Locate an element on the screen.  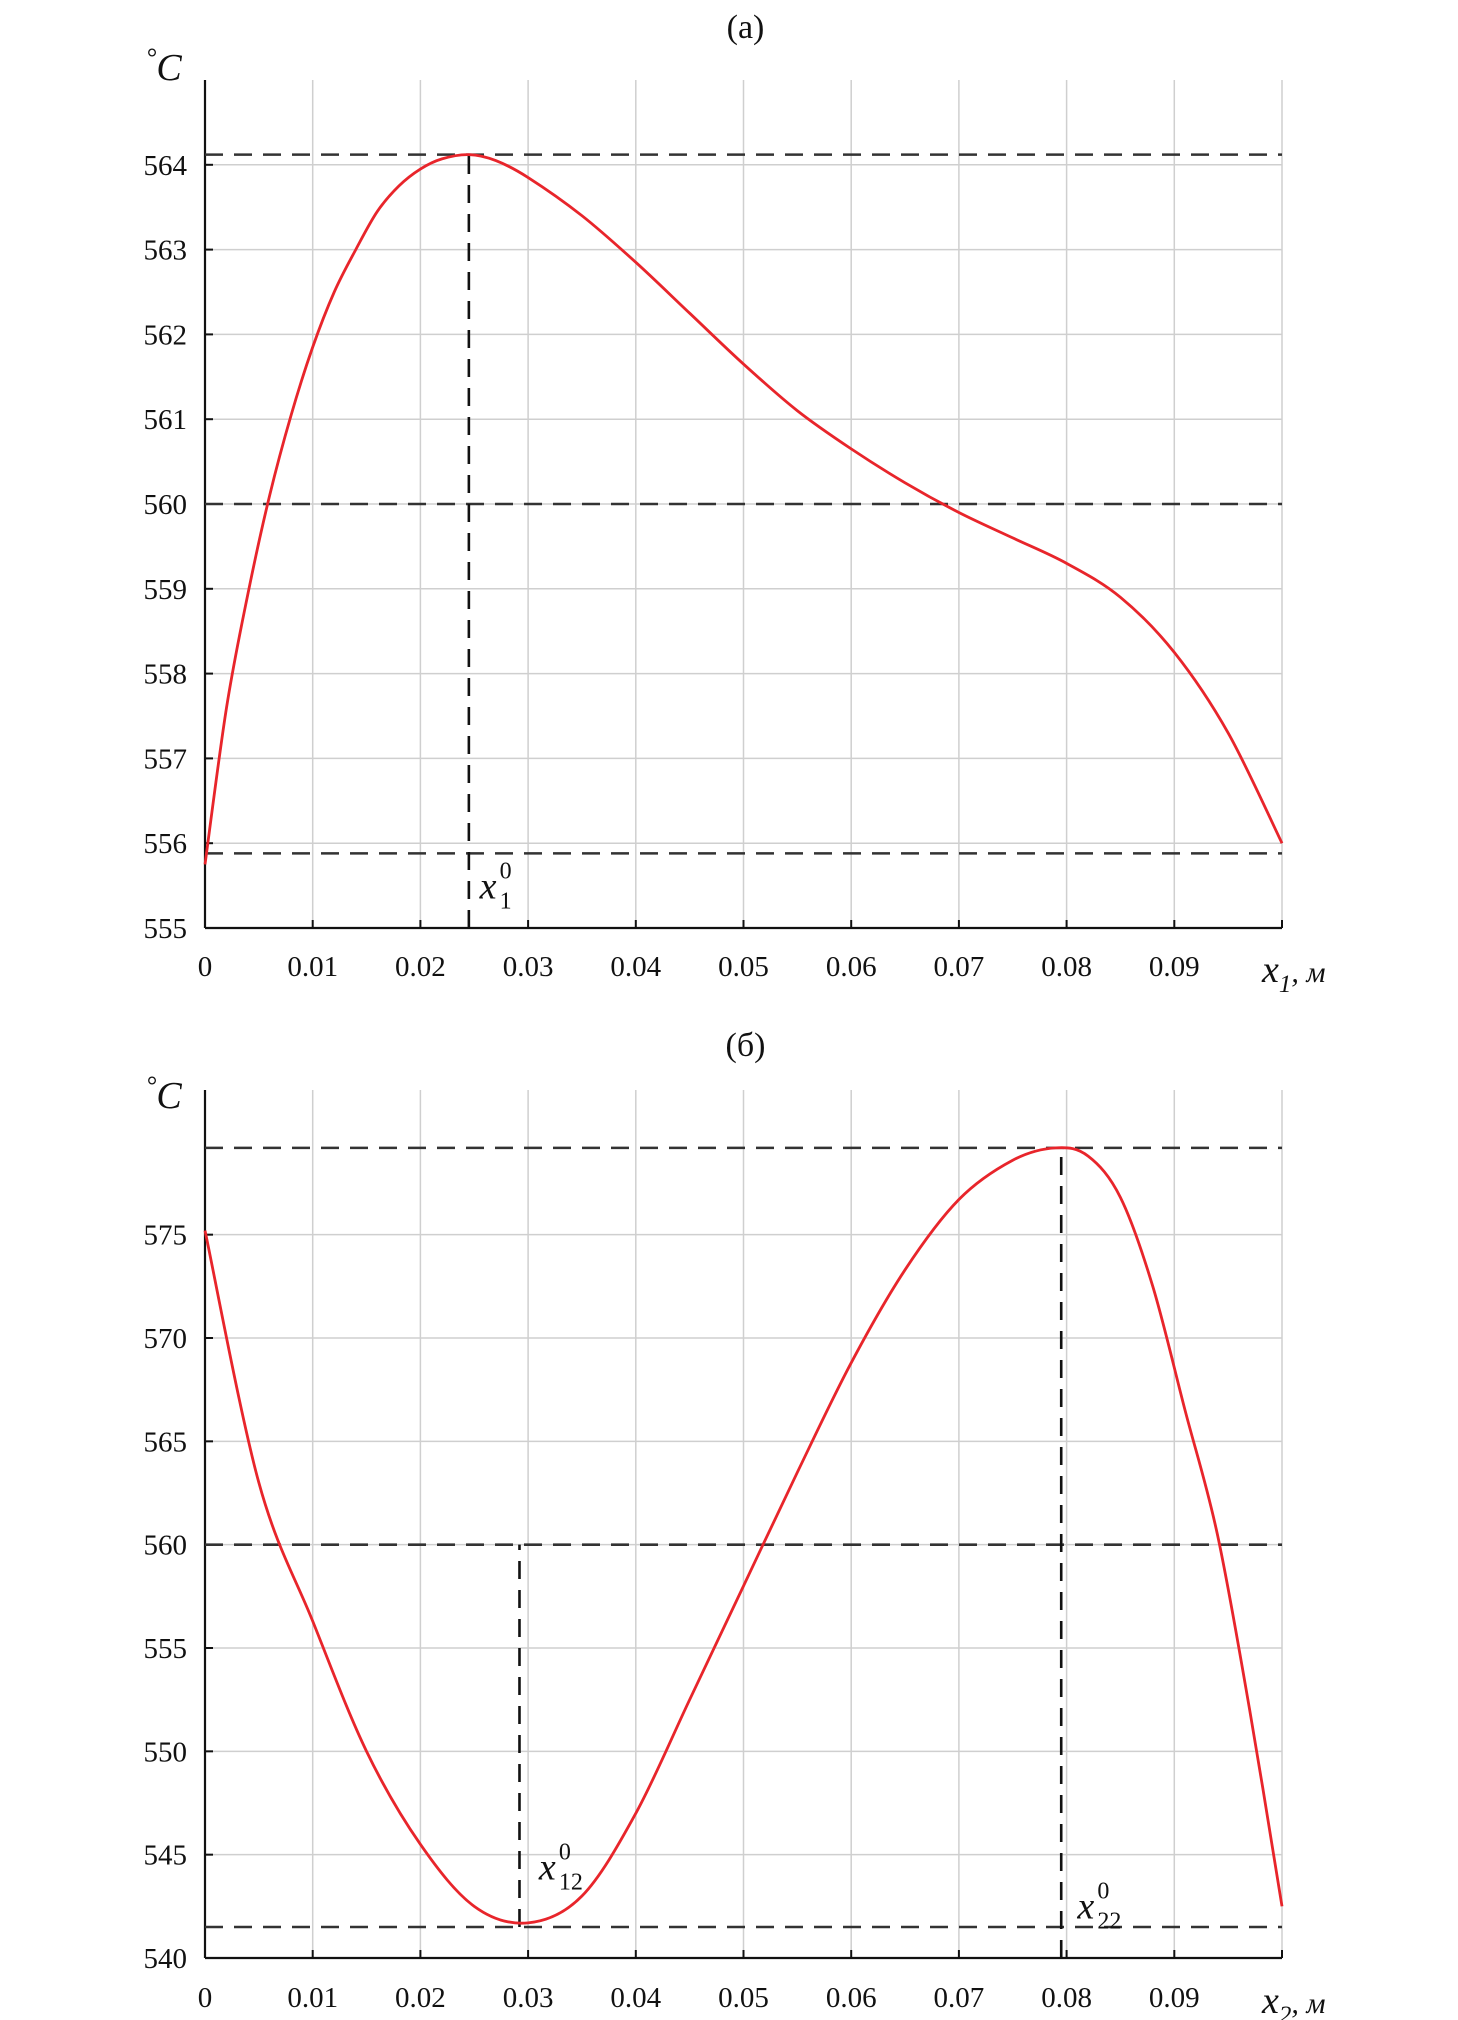
panel-label: (б) is located at coordinates (746, 1045).